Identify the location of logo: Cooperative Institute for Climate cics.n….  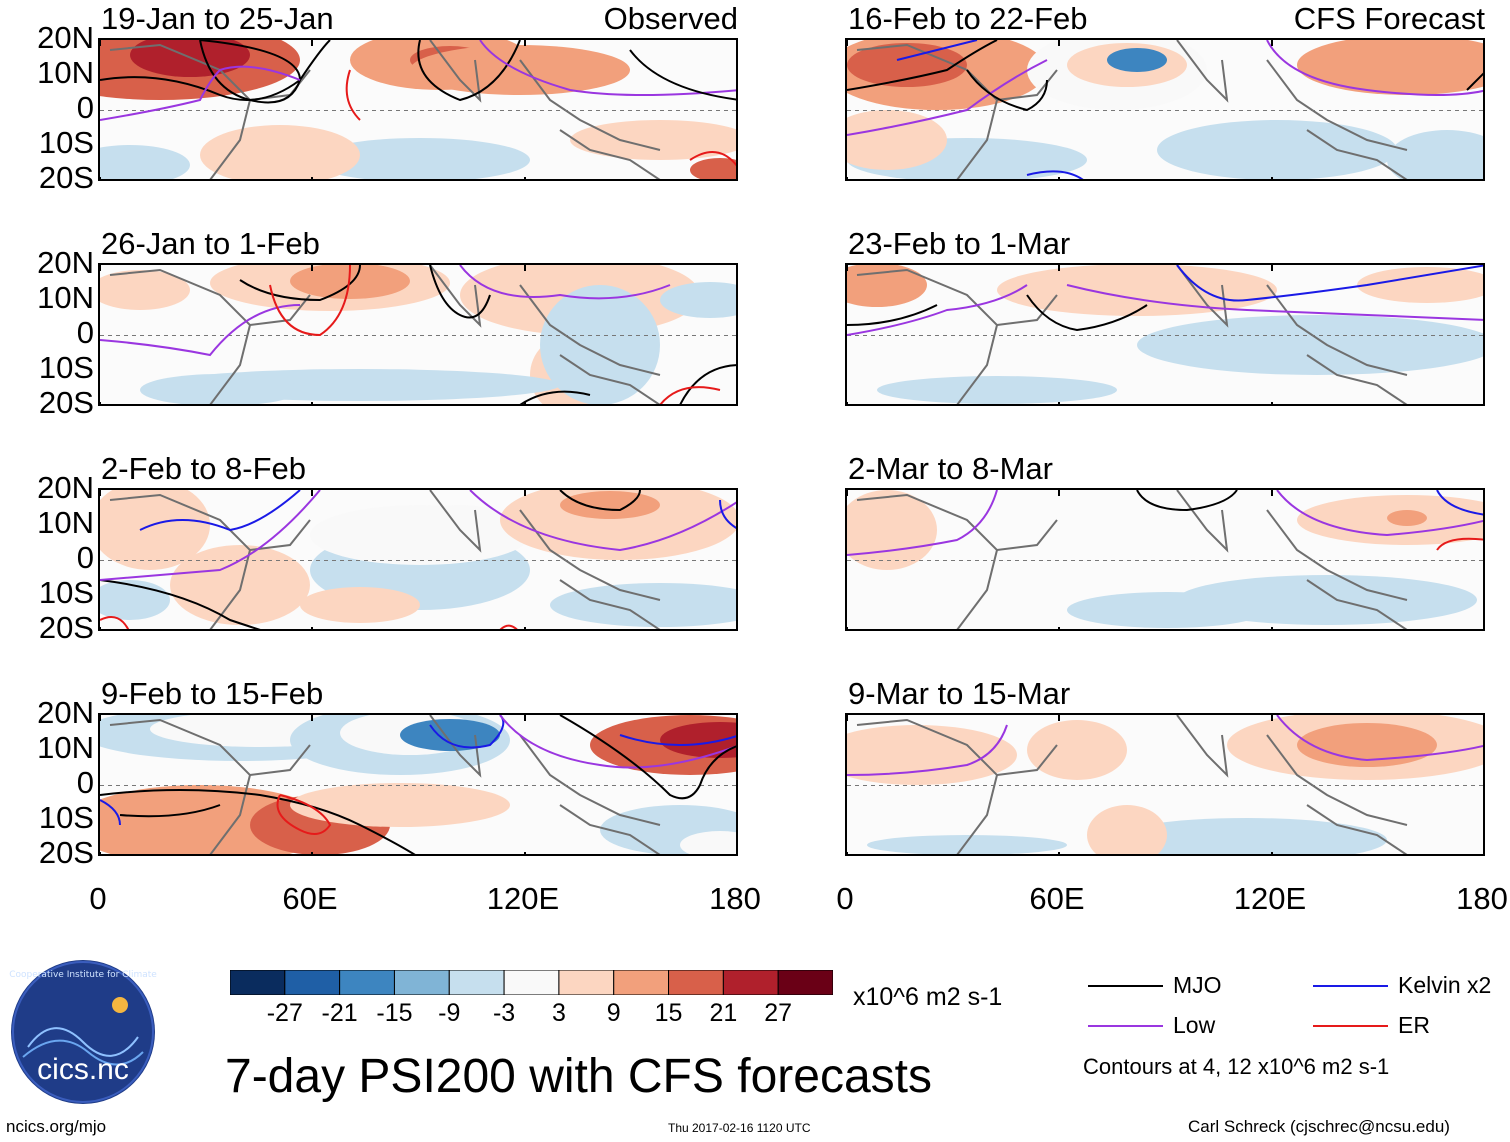
(83, 1032).